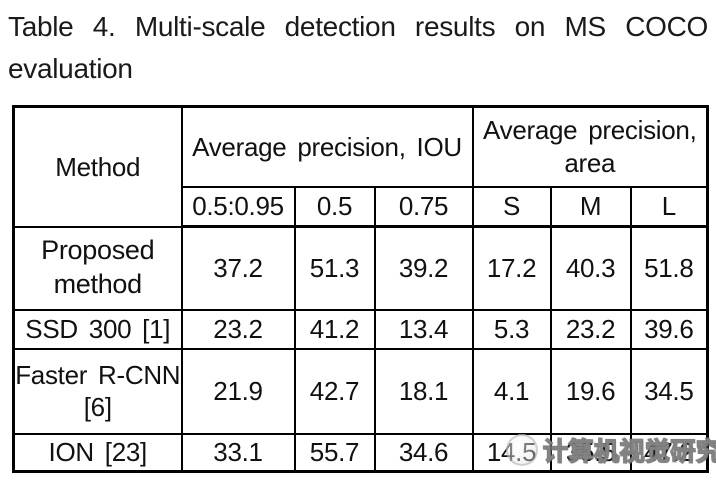 The image size is (716, 482). Describe the element at coordinates (511, 391) in the screenshot. I see `value-cell: 4.1` at that location.